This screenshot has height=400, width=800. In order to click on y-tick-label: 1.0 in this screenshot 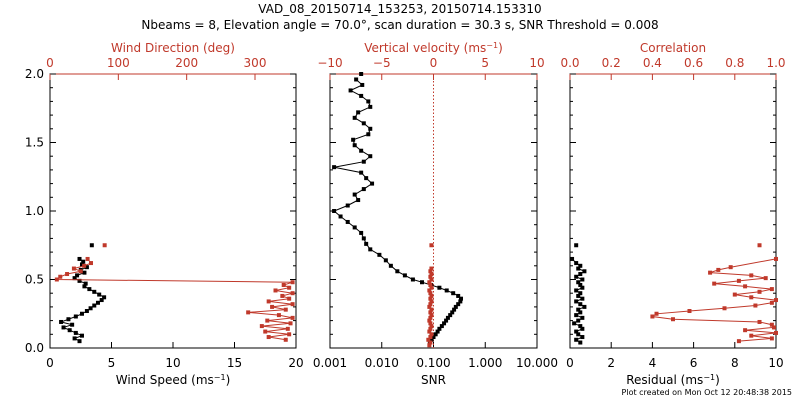, I will do `click(34, 211)`.